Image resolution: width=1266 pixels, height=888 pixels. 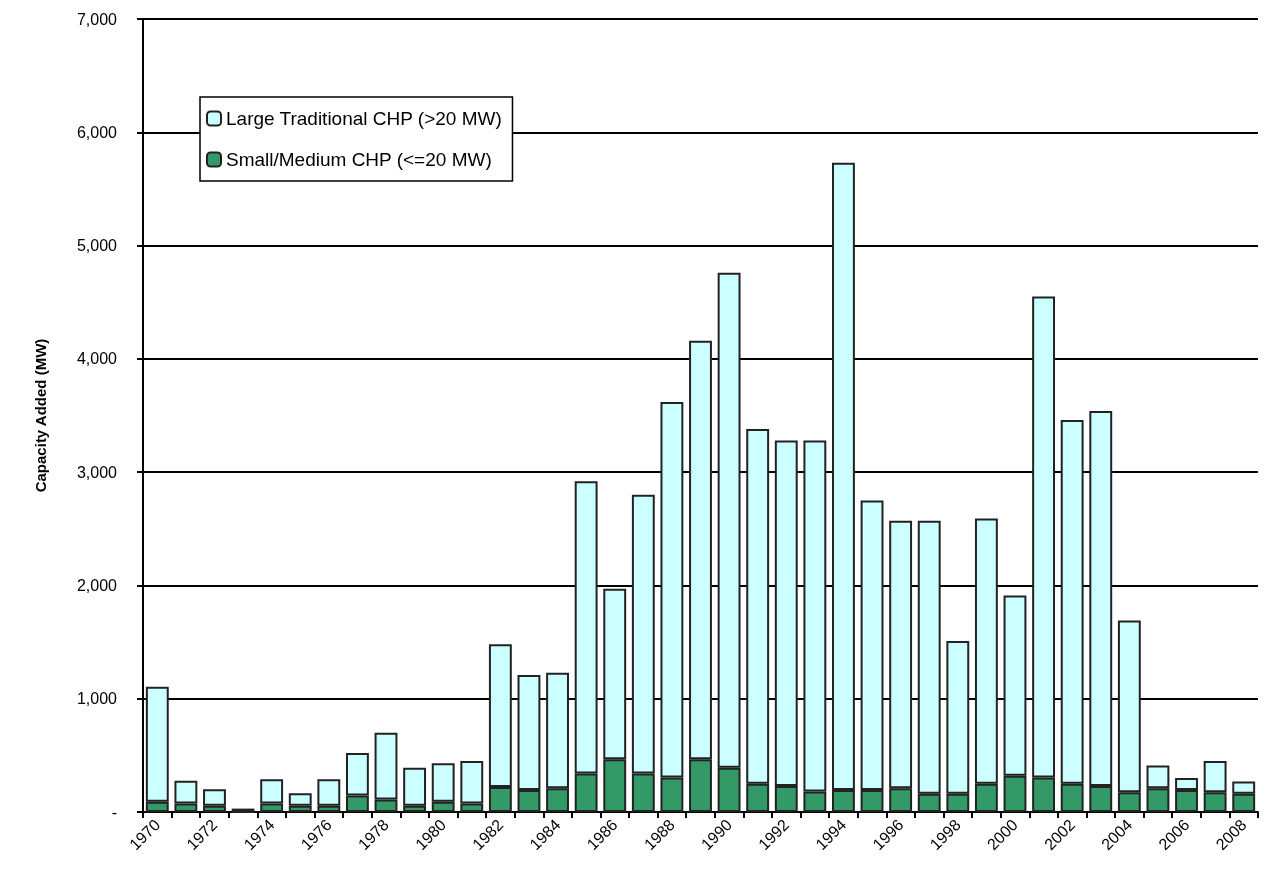 I want to click on legend-label: Small/Medium CHP (<=20 MW), so click(x=359, y=159).